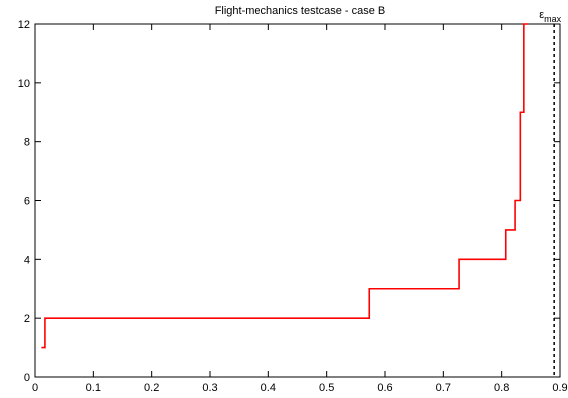 The image size is (568, 398). Describe the element at coordinates (27, 202) in the screenshot. I see `y-tick-label: 6` at that location.